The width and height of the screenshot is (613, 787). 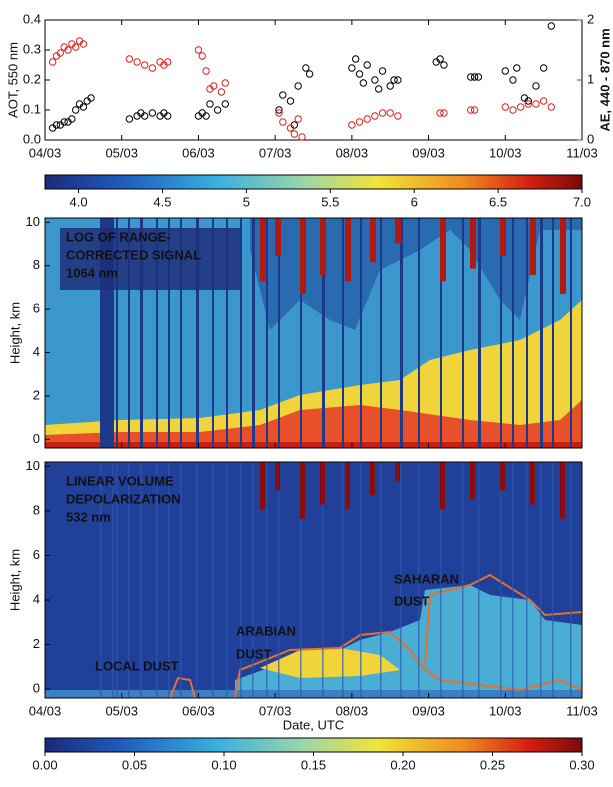 I want to click on panel-annotation: 532 nm, so click(x=88, y=516).